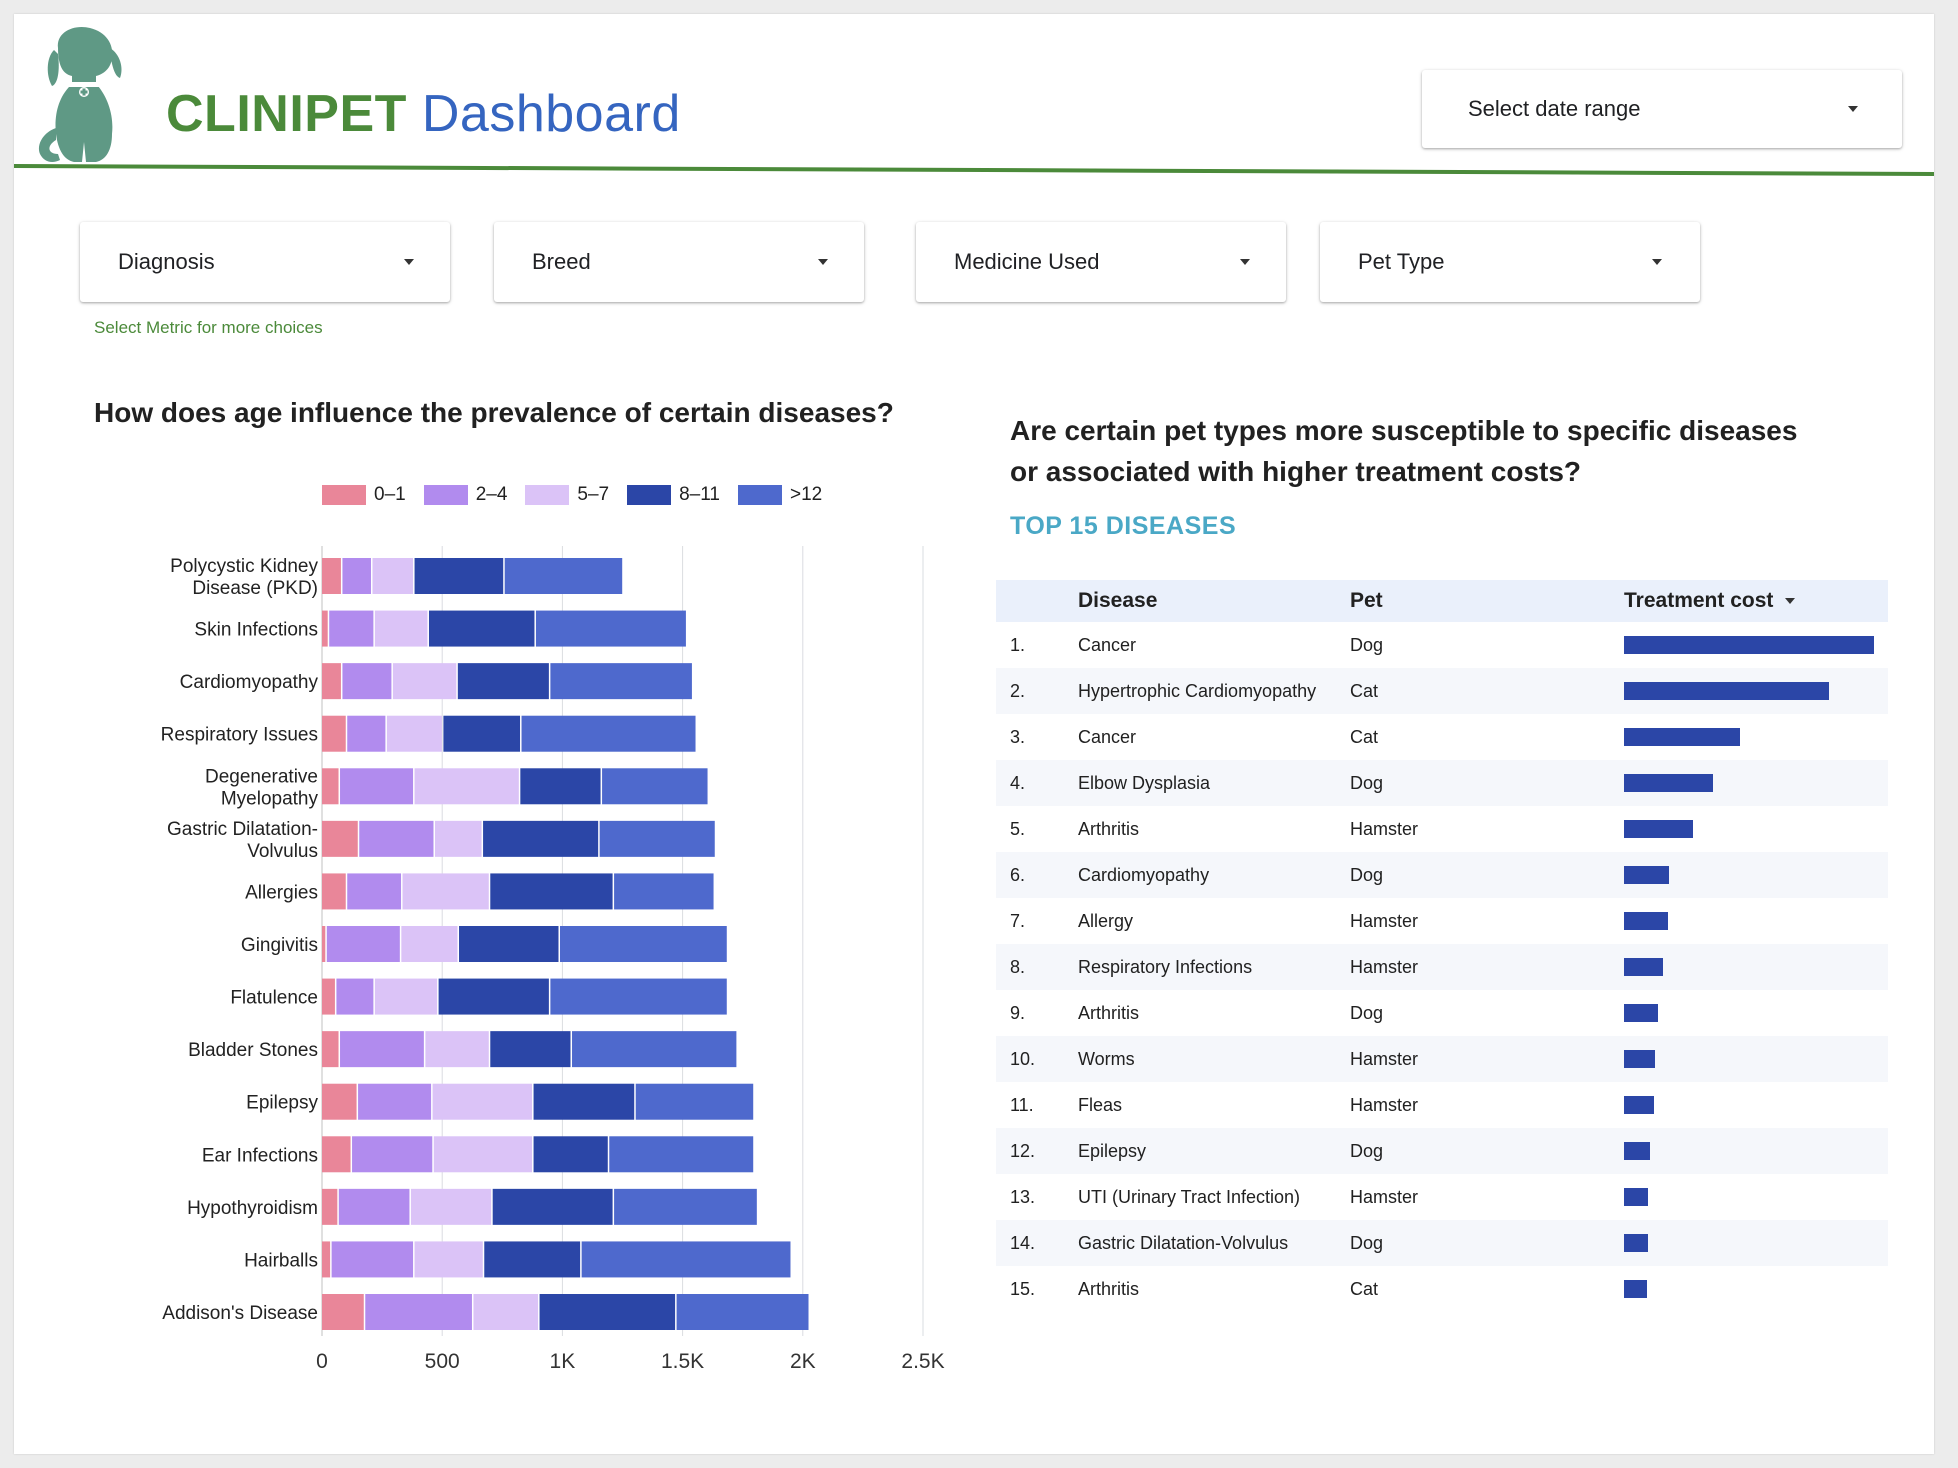  Describe the element at coordinates (1442, 967) in the screenshot. I see `table-row: 8. Respiratory Infections Hamster` at that location.